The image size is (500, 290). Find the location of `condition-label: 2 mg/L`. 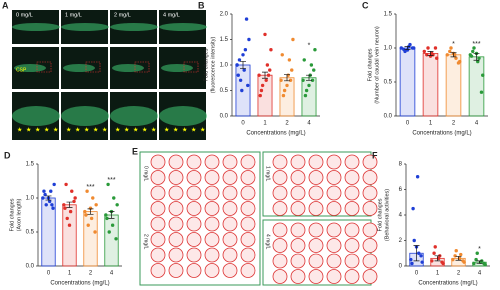

condition-label: 2 mg/L is located at coordinates (146, 242).